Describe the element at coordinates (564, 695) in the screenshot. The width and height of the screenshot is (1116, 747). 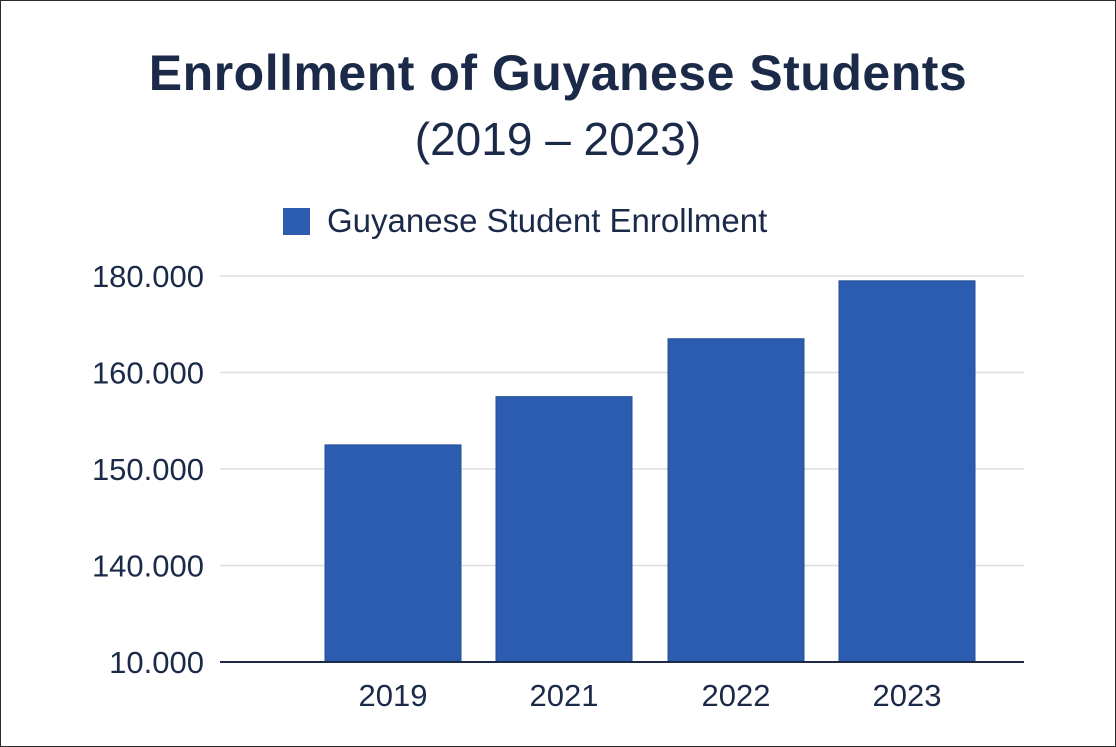
I see `x-tick-label: 2021` at that location.